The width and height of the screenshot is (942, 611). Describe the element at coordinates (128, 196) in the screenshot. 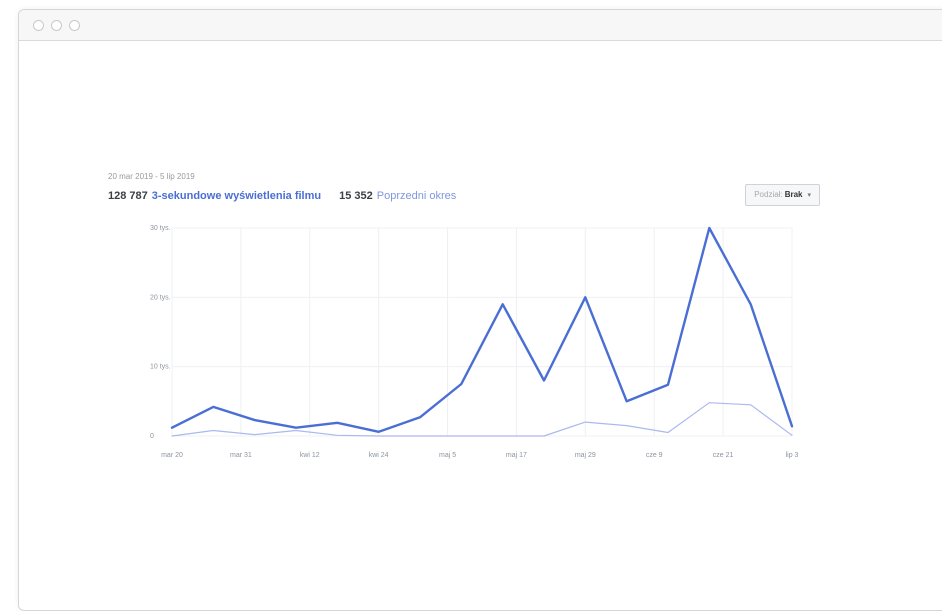

I see `primary-metric-value: 128 787` at that location.